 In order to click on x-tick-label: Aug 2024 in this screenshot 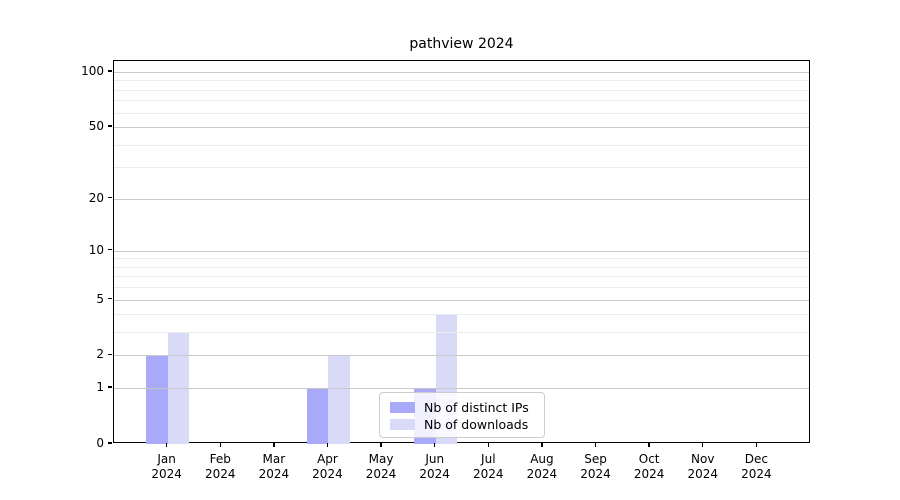, I will do `click(542, 467)`.